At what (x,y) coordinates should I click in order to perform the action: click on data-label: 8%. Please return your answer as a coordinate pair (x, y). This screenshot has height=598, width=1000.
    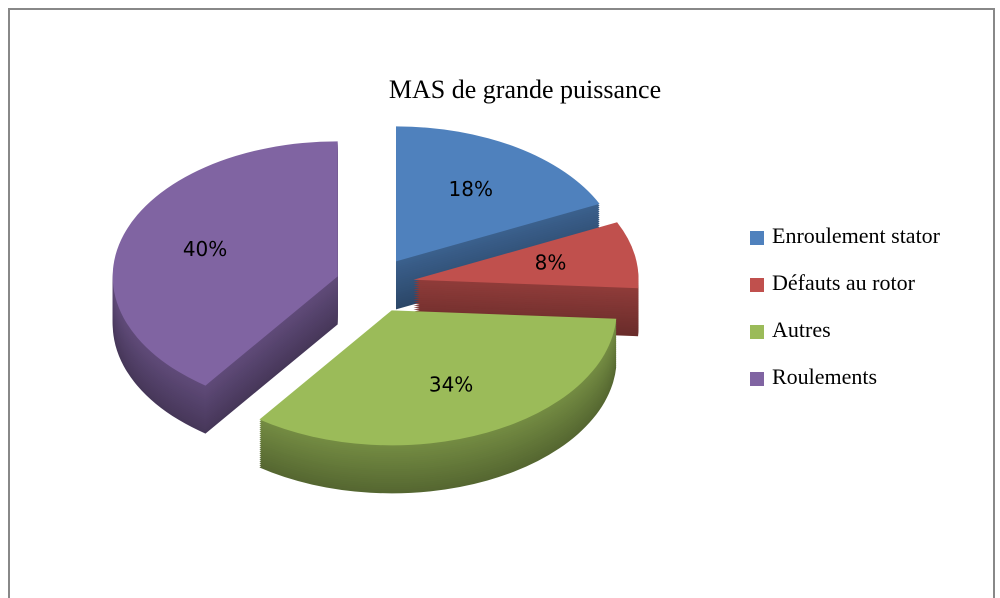
    Looking at the image, I should click on (551, 263).